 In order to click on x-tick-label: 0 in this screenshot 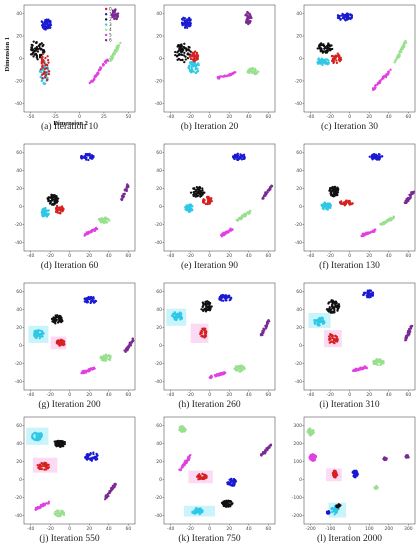, I will do `click(349, 395)`.